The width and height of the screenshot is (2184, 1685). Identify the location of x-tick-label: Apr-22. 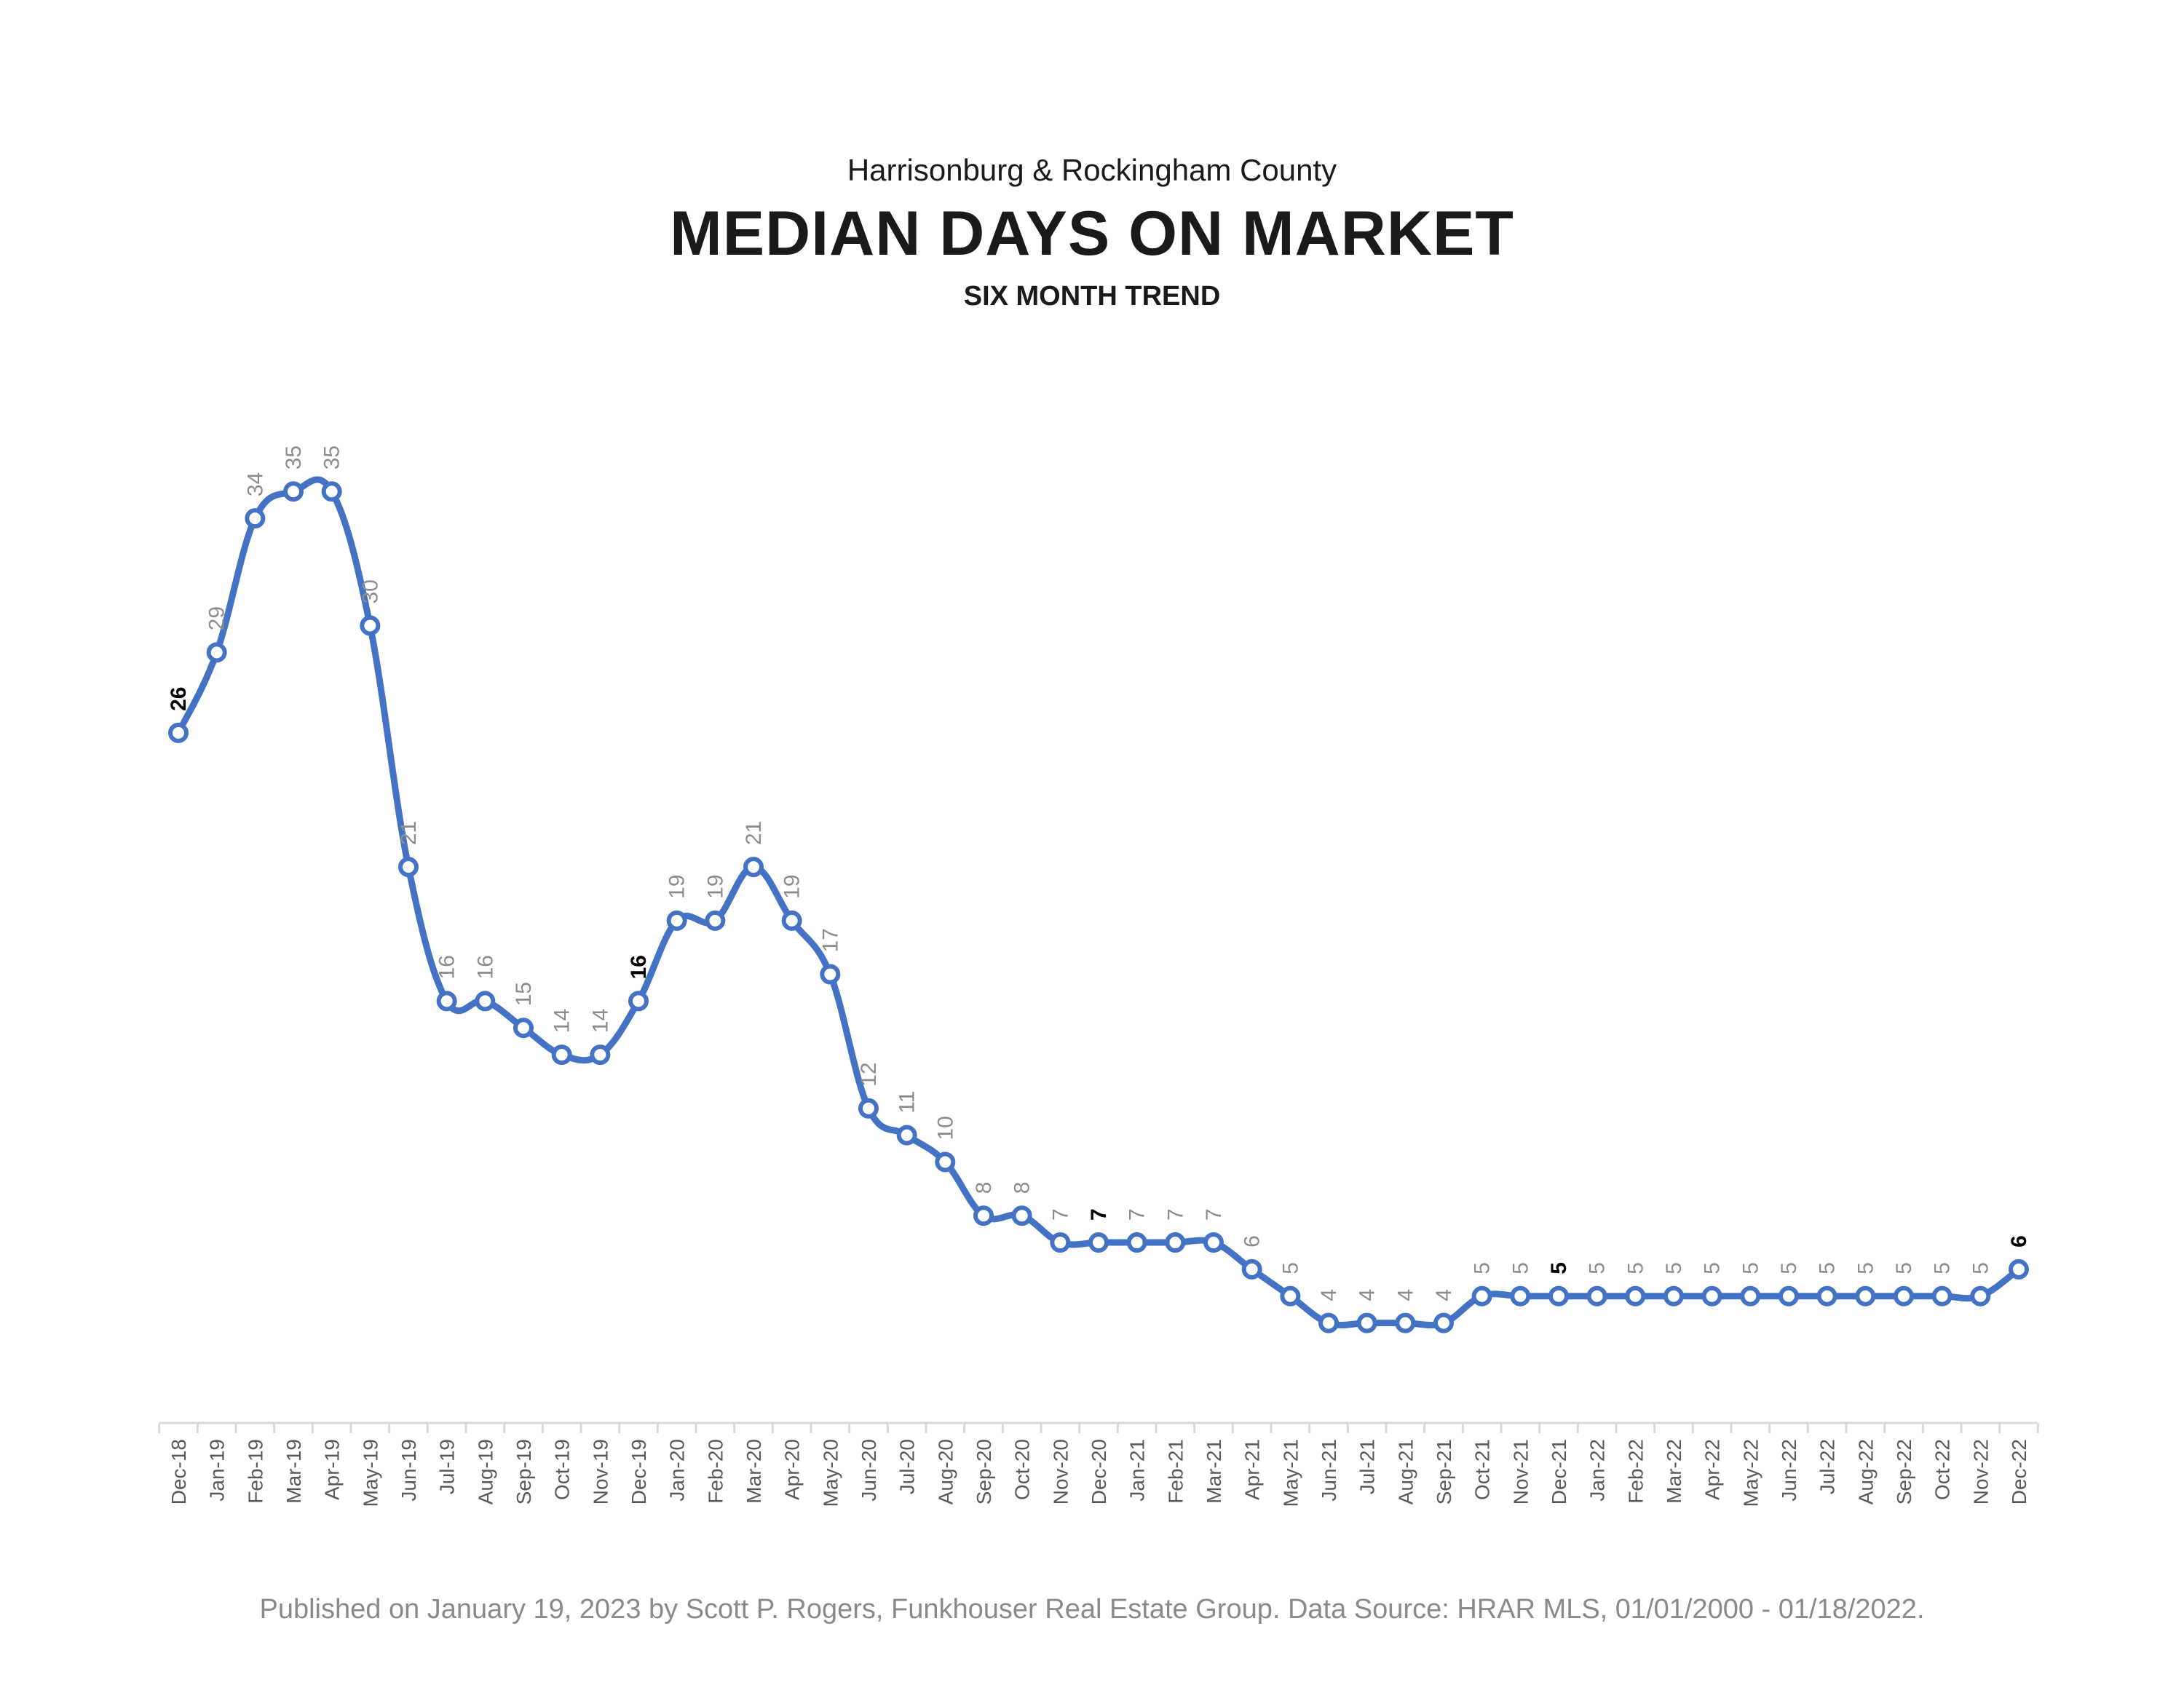
(1712, 1469).